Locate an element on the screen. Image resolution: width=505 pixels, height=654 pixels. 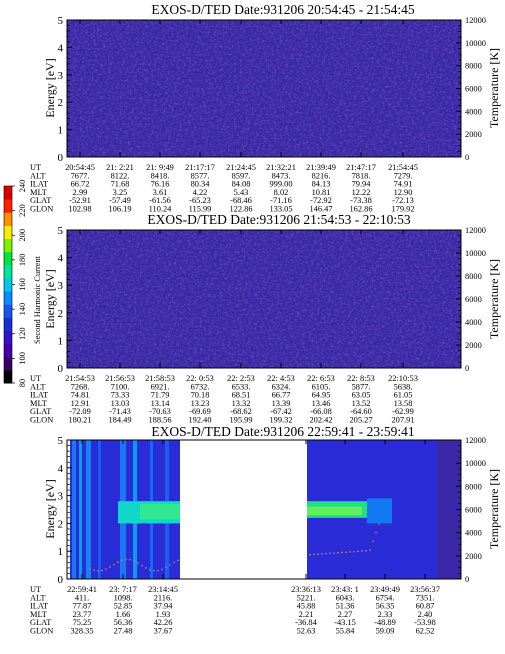
table-cell: 13.32 is located at coordinates (241, 403).